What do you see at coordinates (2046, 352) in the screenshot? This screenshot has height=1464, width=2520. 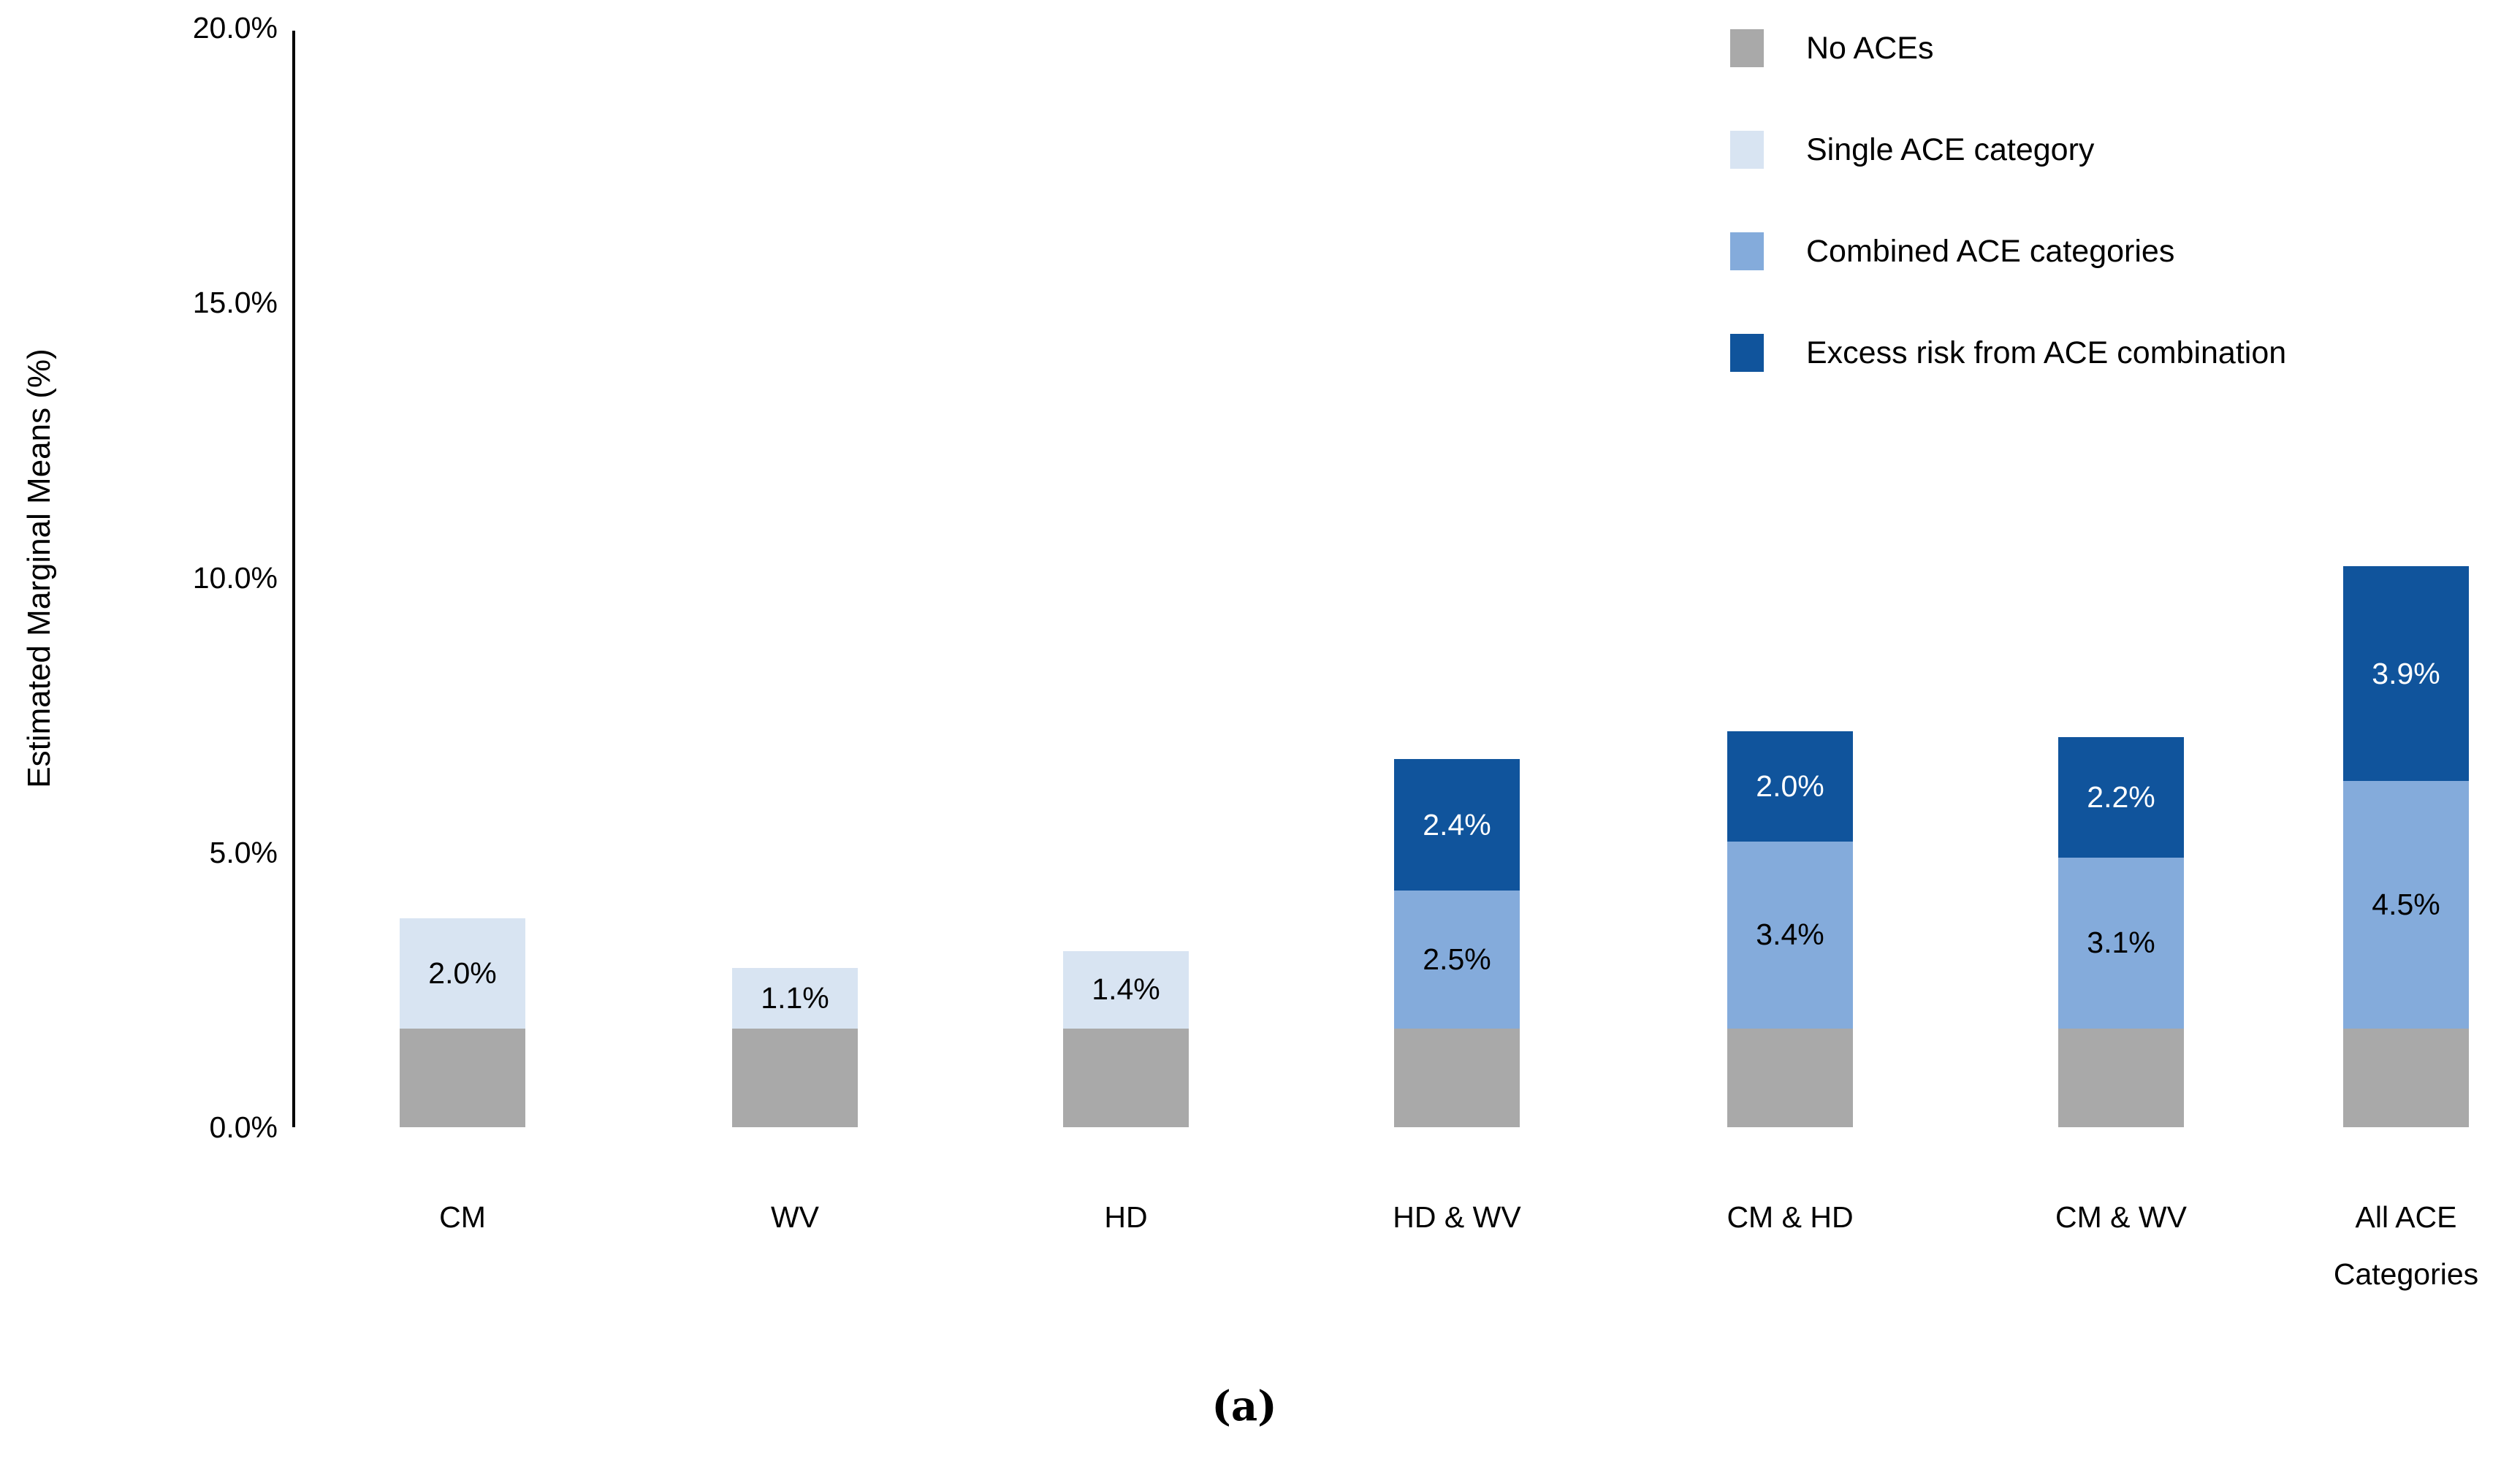 I see `legend-label: Excess risk from ACE combination` at bounding box center [2046, 352].